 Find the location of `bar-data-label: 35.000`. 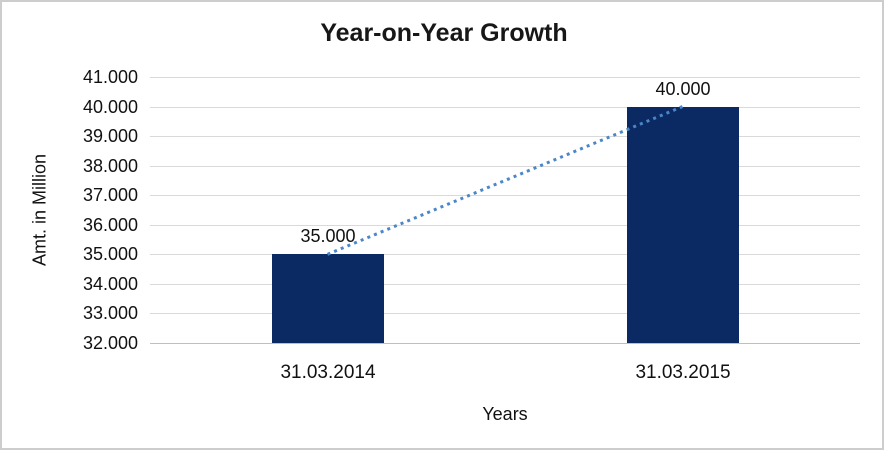

bar-data-label: 35.000 is located at coordinates (328, 236).